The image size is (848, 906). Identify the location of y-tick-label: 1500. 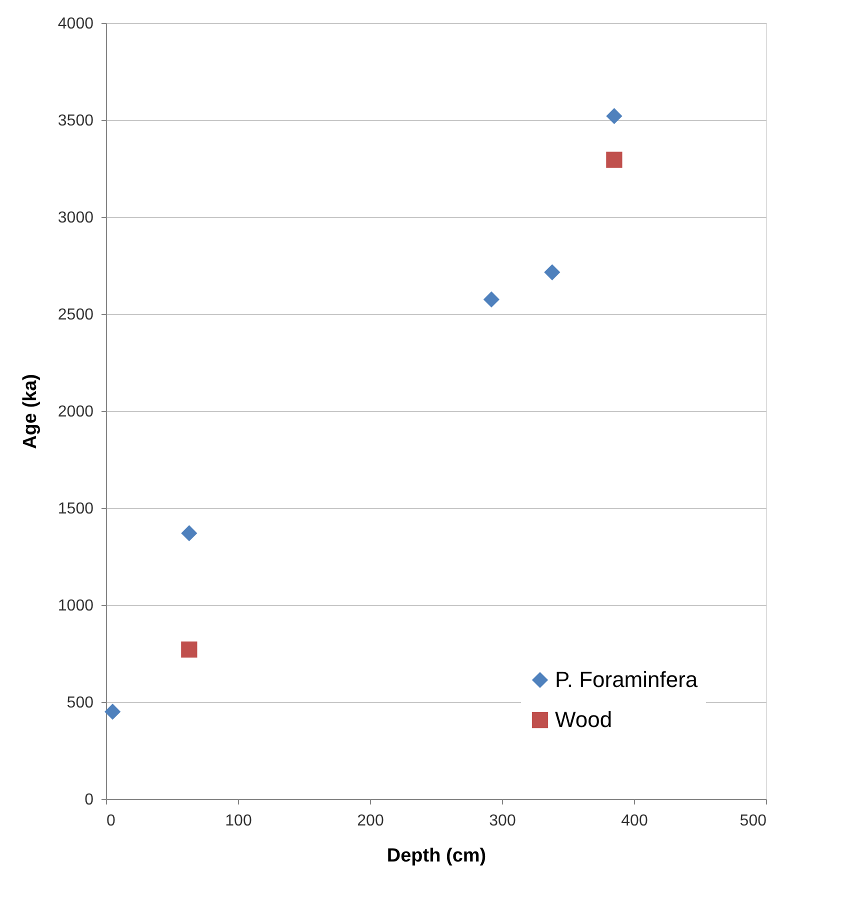
(76, 509).